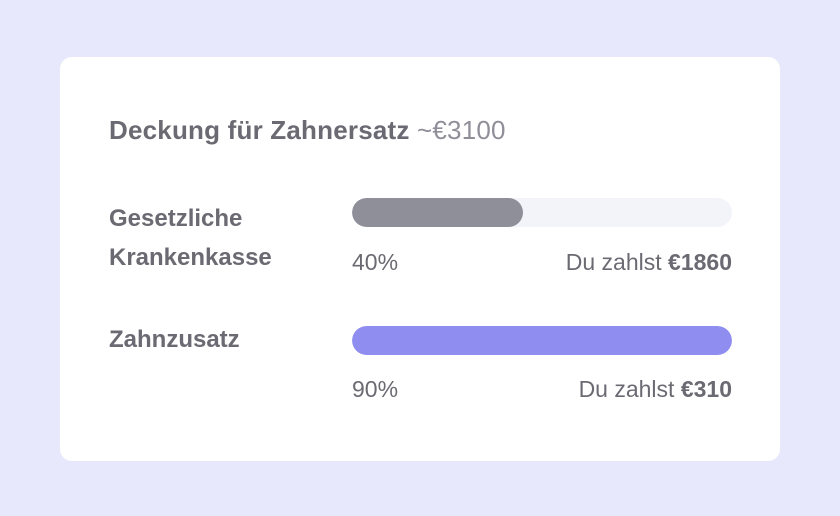 This screenshot has height=516, width=840. What do you see at coordinates (190, 257) in the screenshot?
I see `label-line: Krankenkasse` at bounding box center [190, 257].